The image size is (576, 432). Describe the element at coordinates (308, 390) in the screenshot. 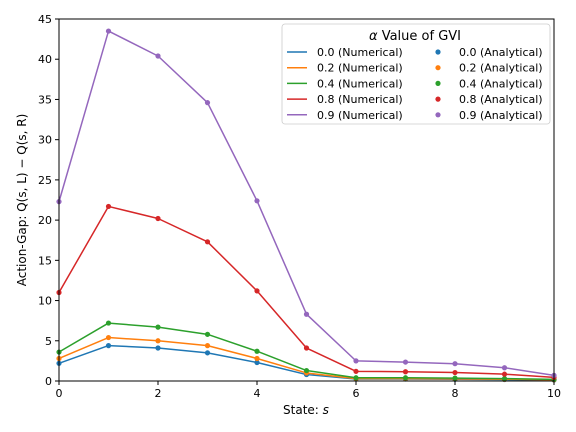

I see `x-axis: 0 2 4 6 8 10` at that location.